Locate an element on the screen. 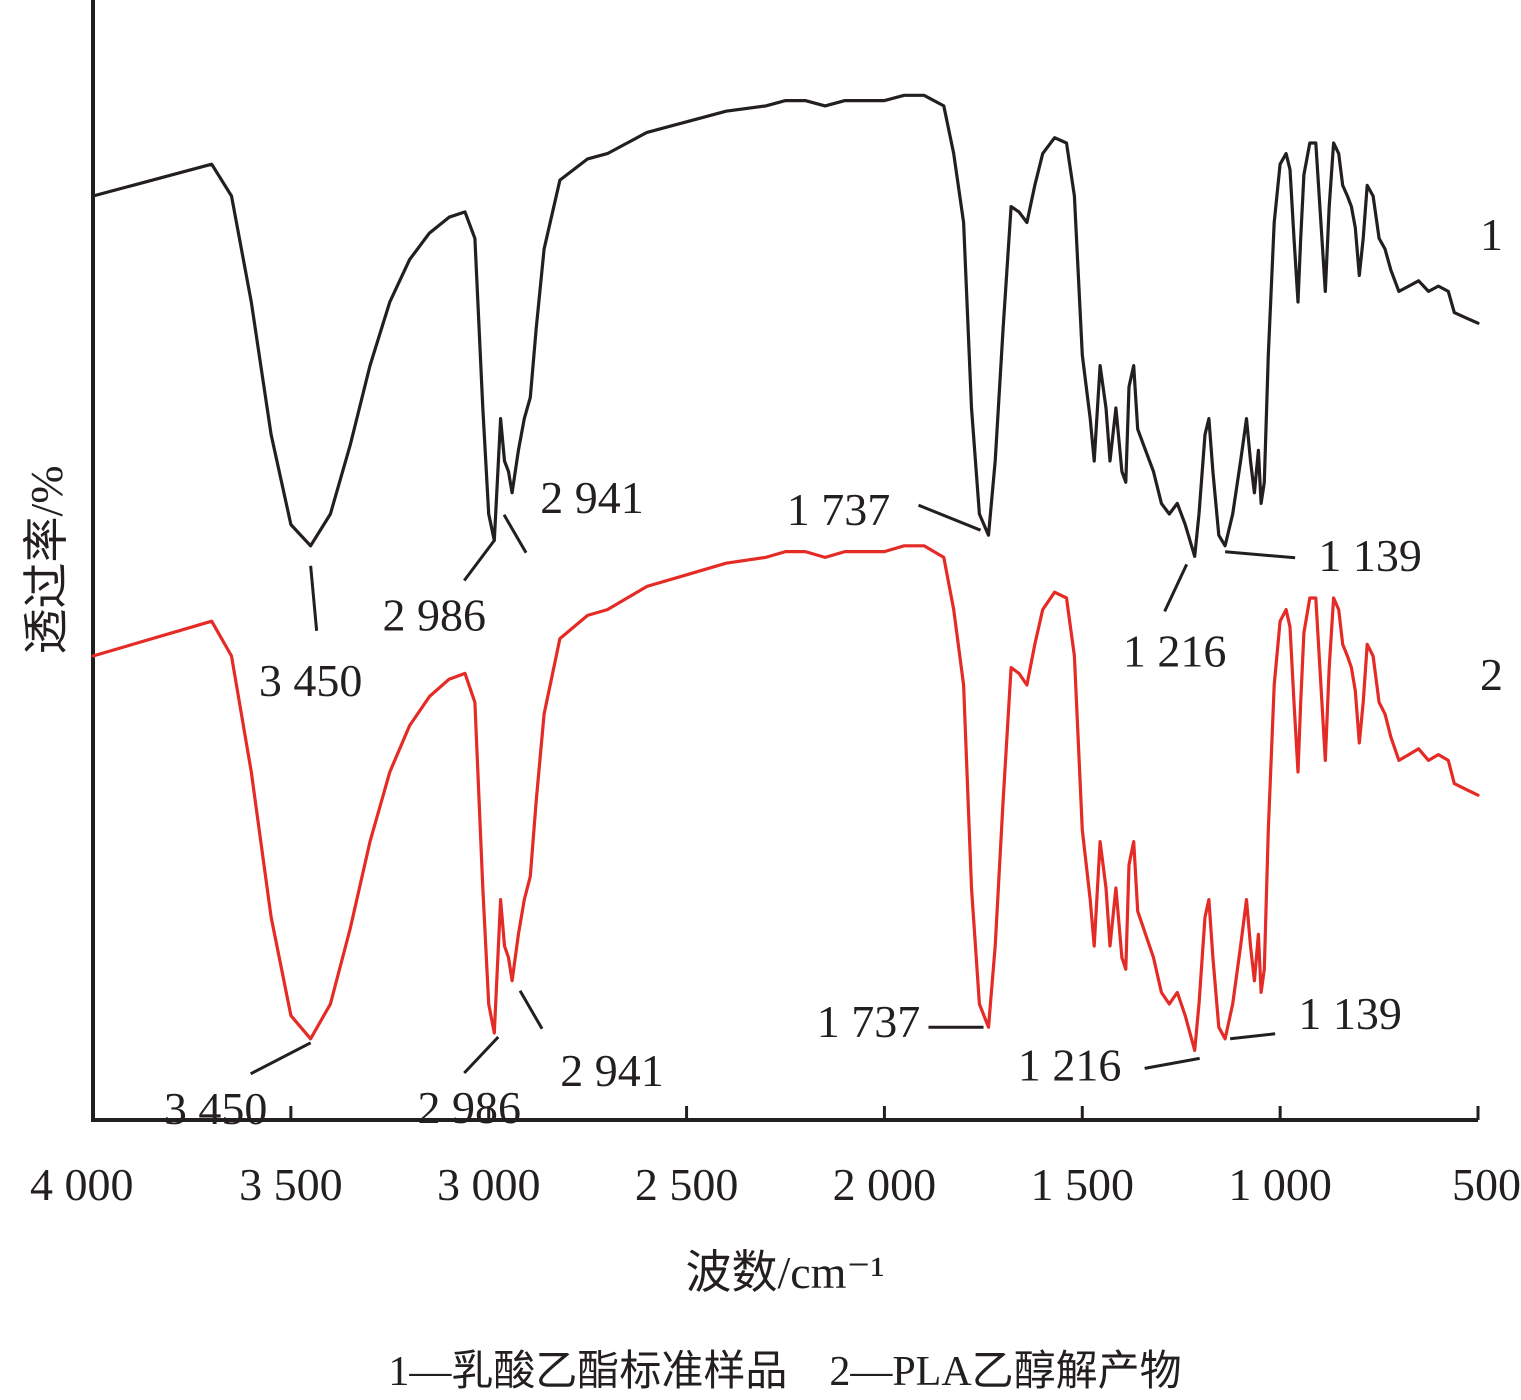 The width and height of the screenshot is (1521, 1400). curve-label-1: 1 is located at coordinates (1491, 234).